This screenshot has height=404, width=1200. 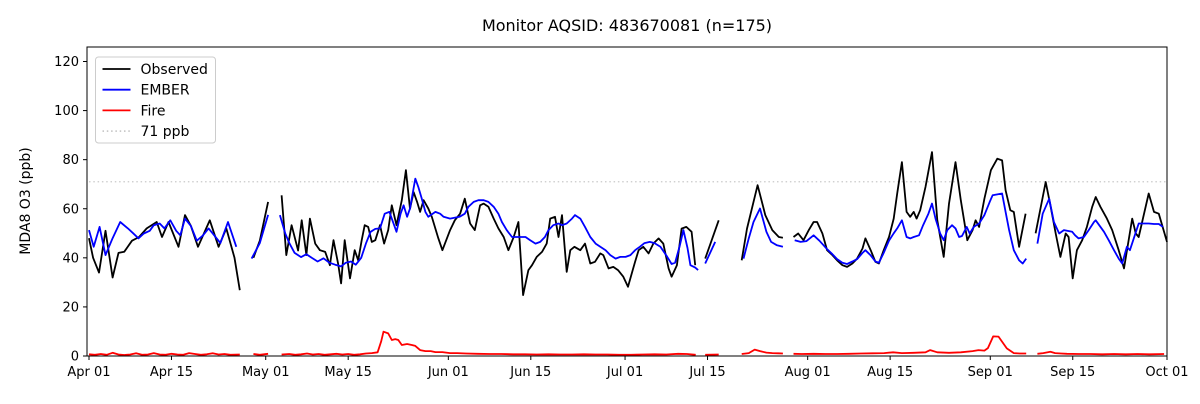 What do you see at coordinates (174, 70) in the screenshot?
I see `legend-label-observed: Observed` at bounding box center [174, 70].